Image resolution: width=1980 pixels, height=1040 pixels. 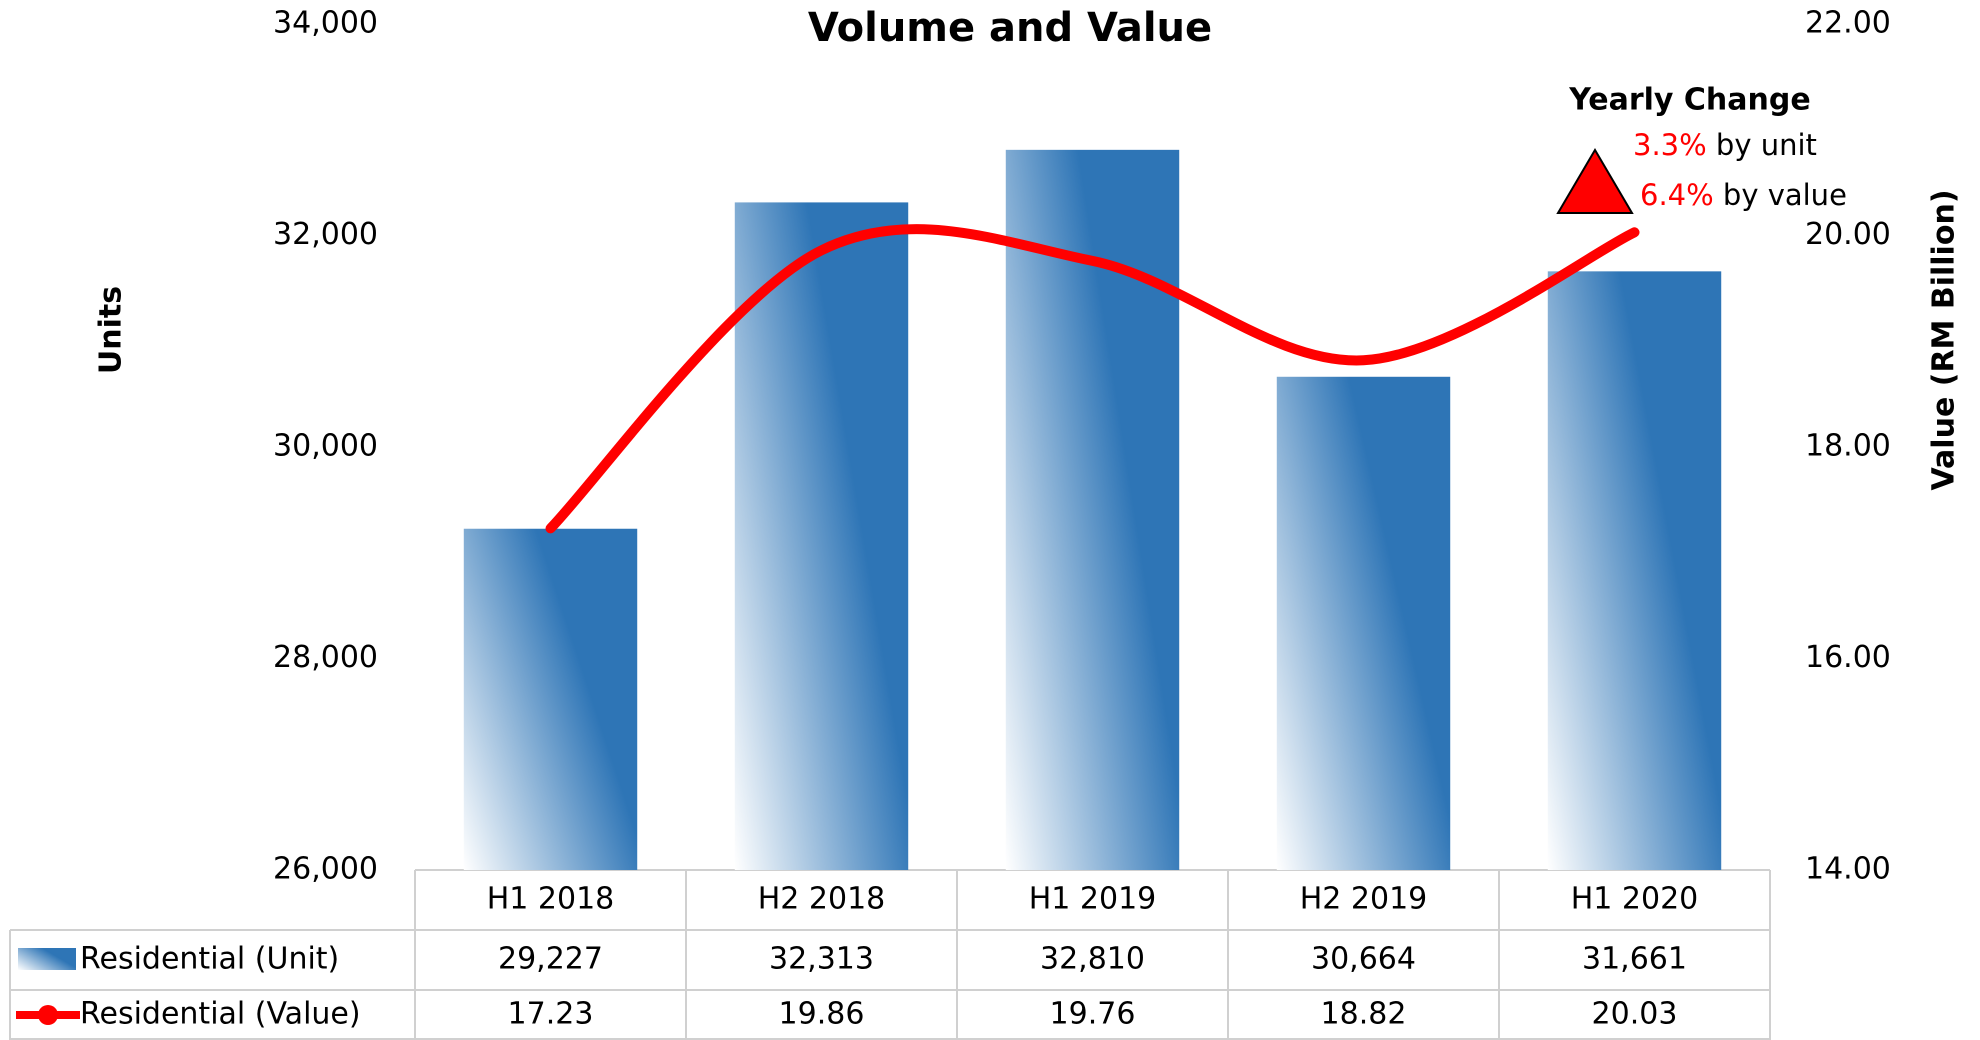 I want to click on y2-axis-label: Value (RM Billion), so click(x=1944, y=339).